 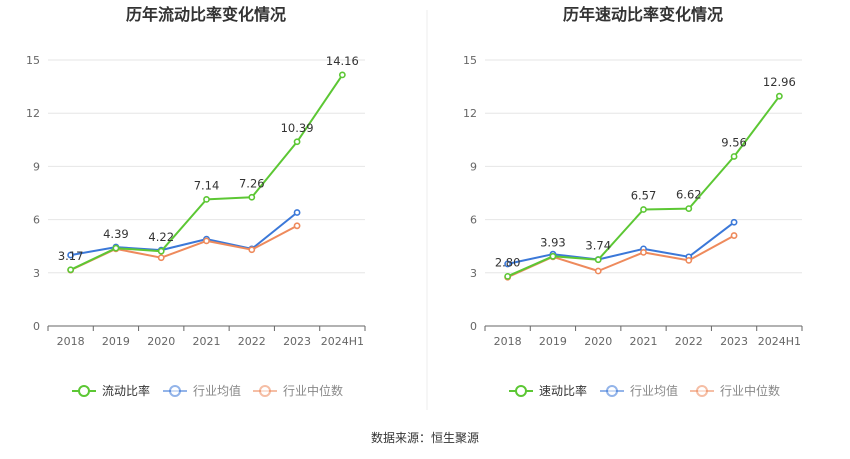 I want to click on legend-item-1: 速动比率, so click(x=548, y=390).